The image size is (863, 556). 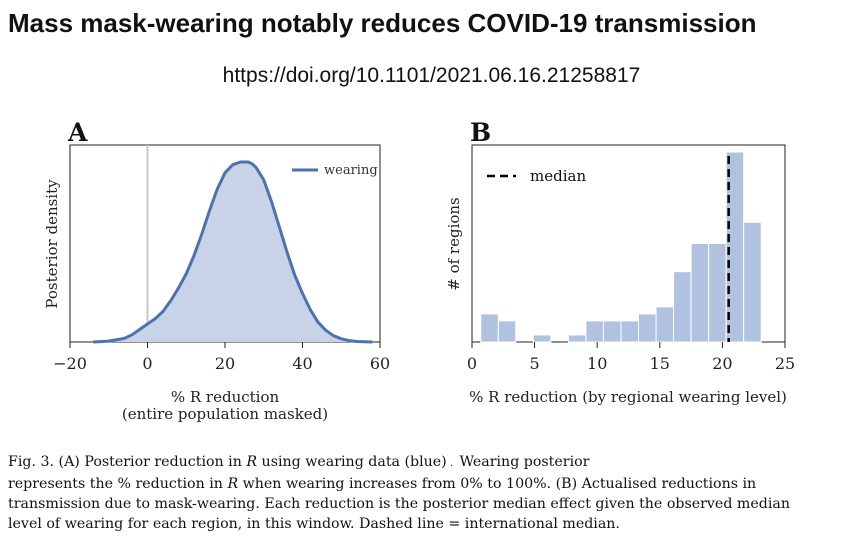 What do you see at coordinates (454, 244) in the screenshot?
I see `chart-b-ylabel: # of regions` at bounding box center [454, 244].